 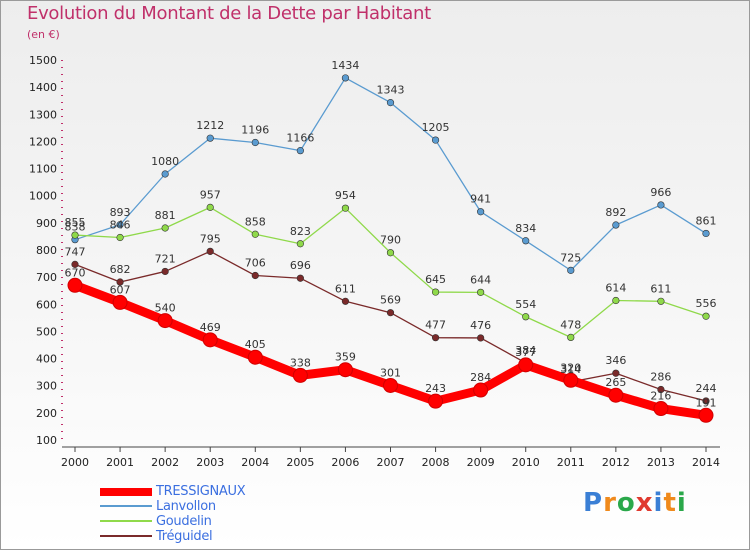 What do you see at coordinates (210, 327) in the screenshot?
I see `data-label-tressignaux: 469` at bounding box center [210, 327].